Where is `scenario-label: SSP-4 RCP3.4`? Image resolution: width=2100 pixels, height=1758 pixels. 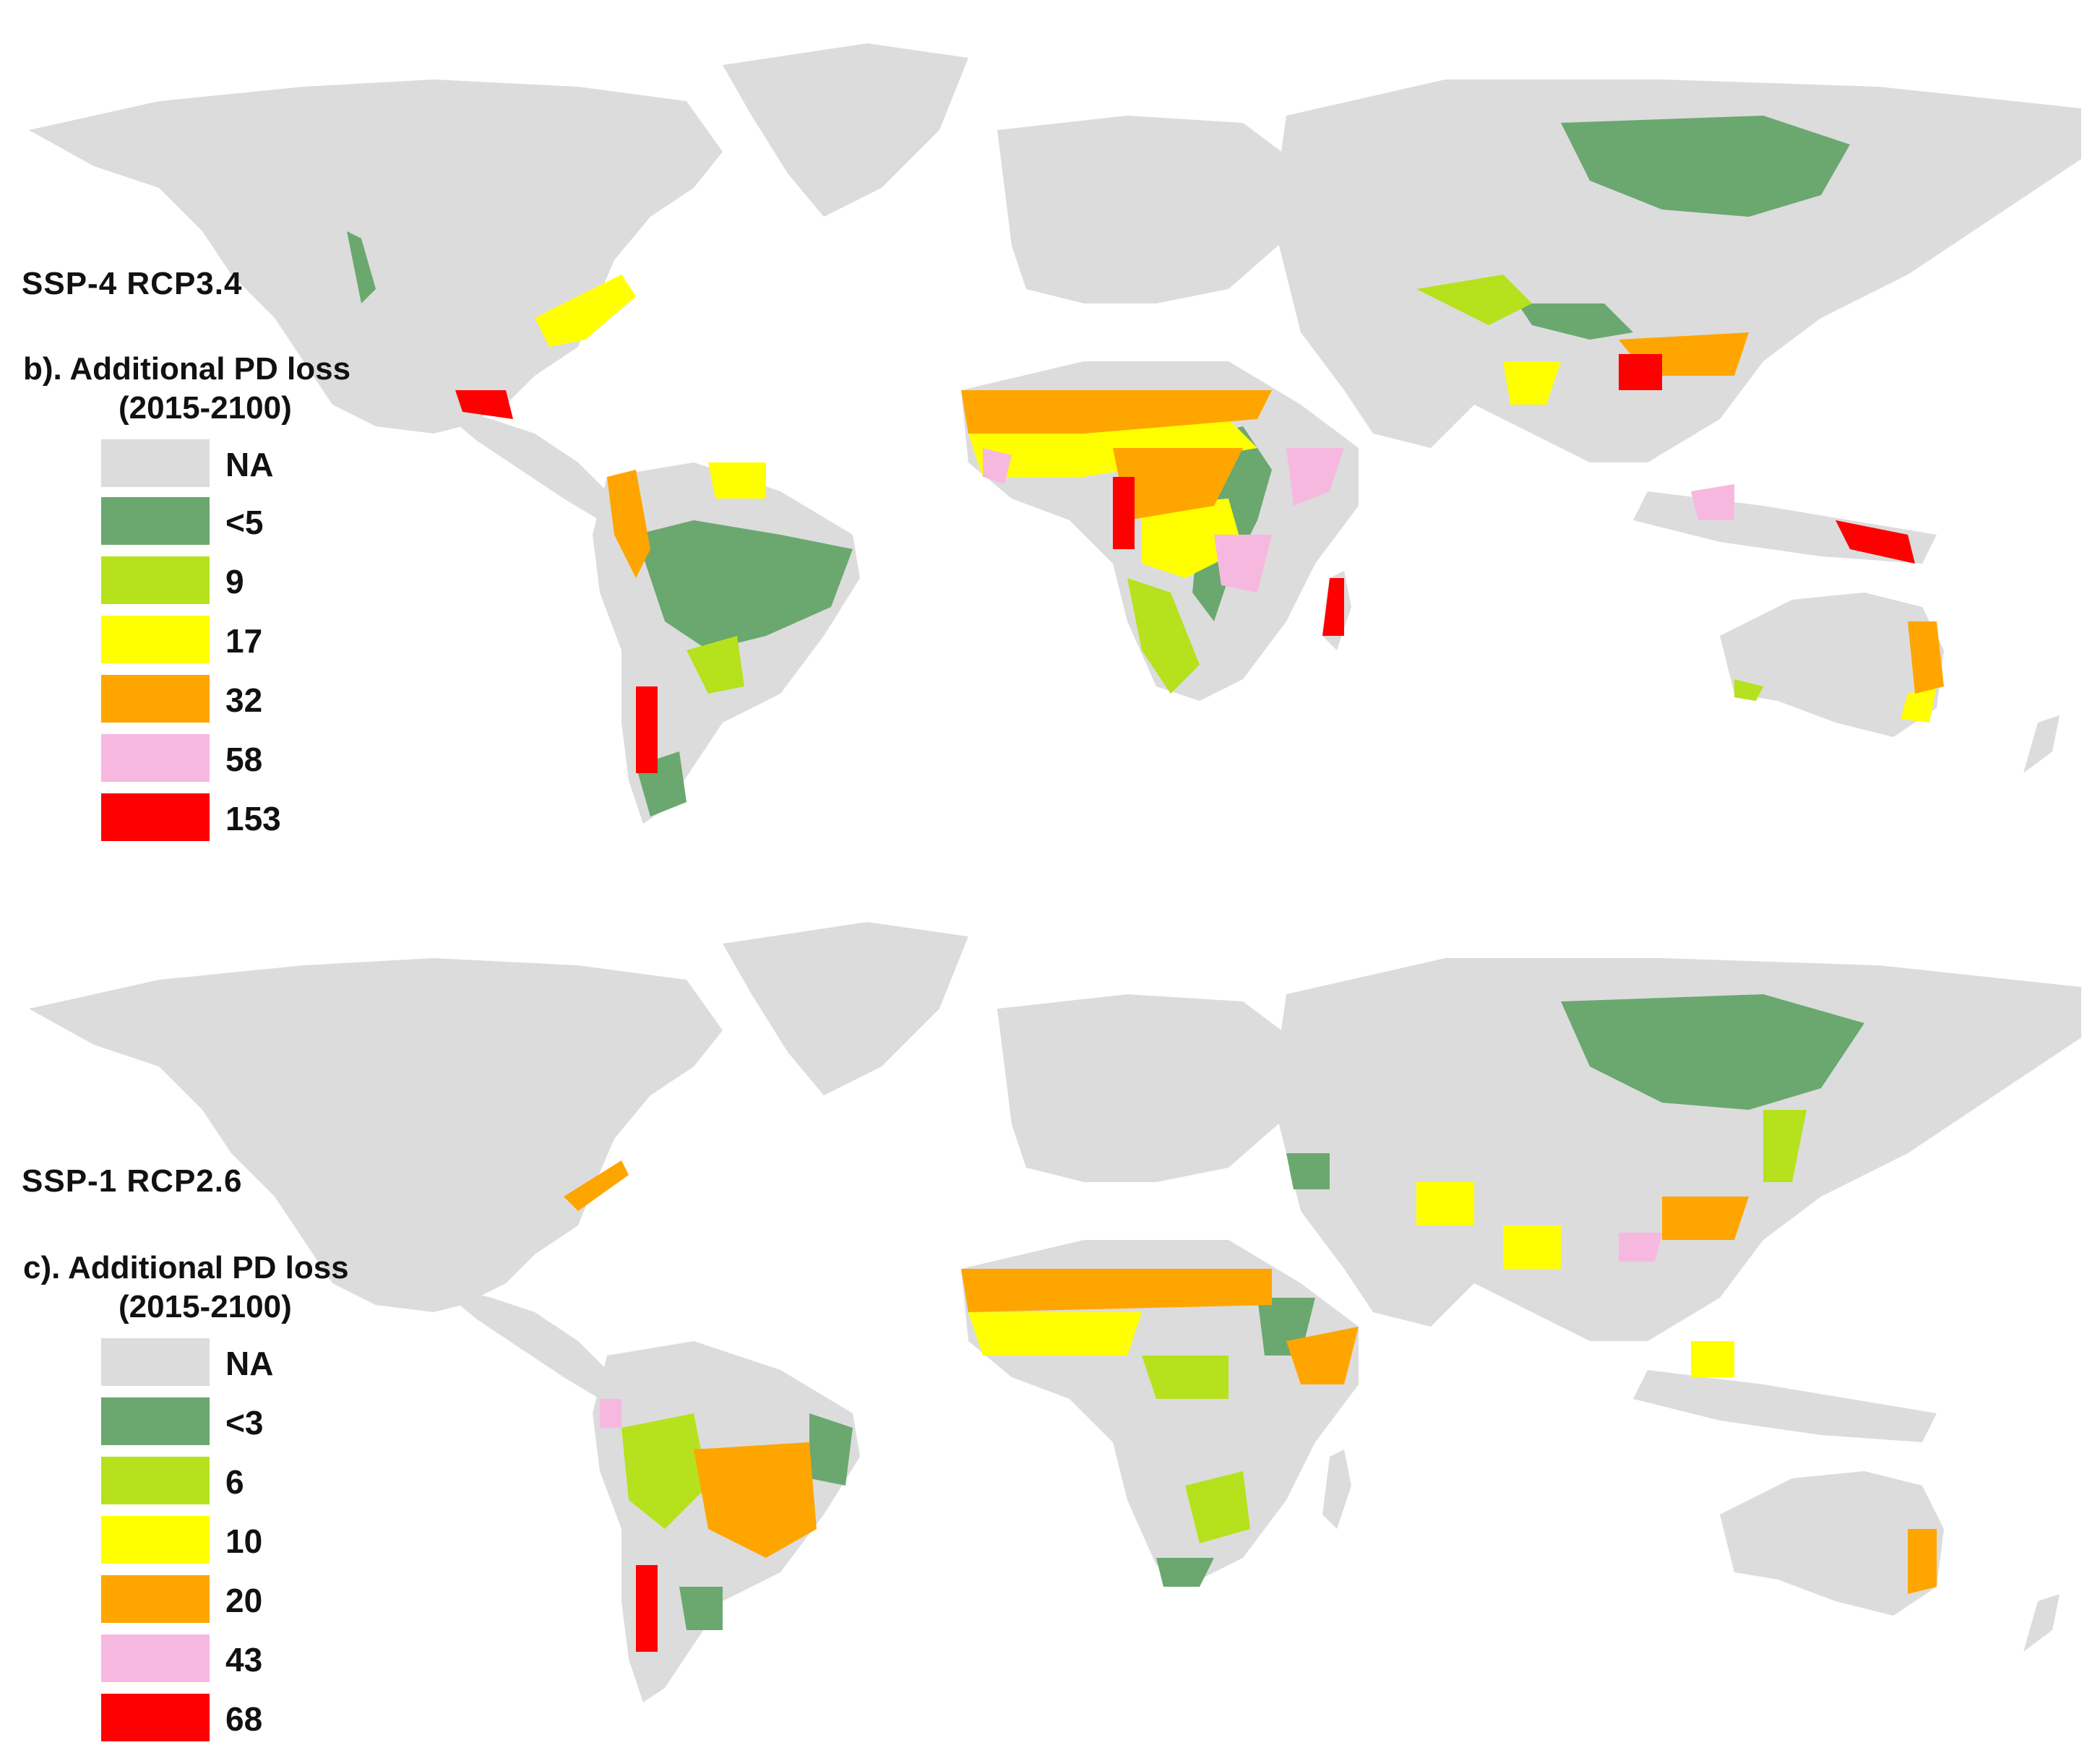
scenario-label: SSP-4 RCP3.4 is located at coordinates (132, 284).